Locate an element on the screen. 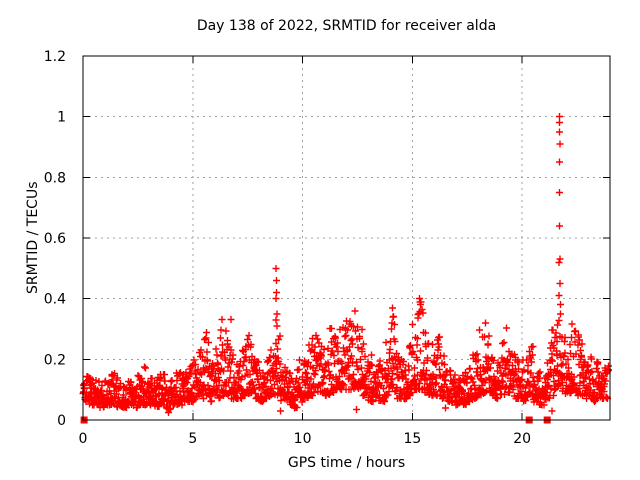  y-tick-label: 1 is located at coordinates (61, 118).